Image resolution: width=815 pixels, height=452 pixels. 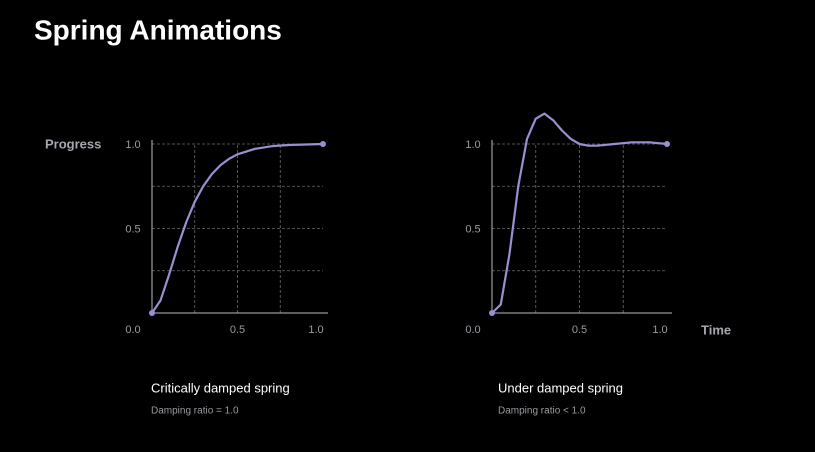 I want to click on y-axis-label: Progress, so click(x=73, y=143).